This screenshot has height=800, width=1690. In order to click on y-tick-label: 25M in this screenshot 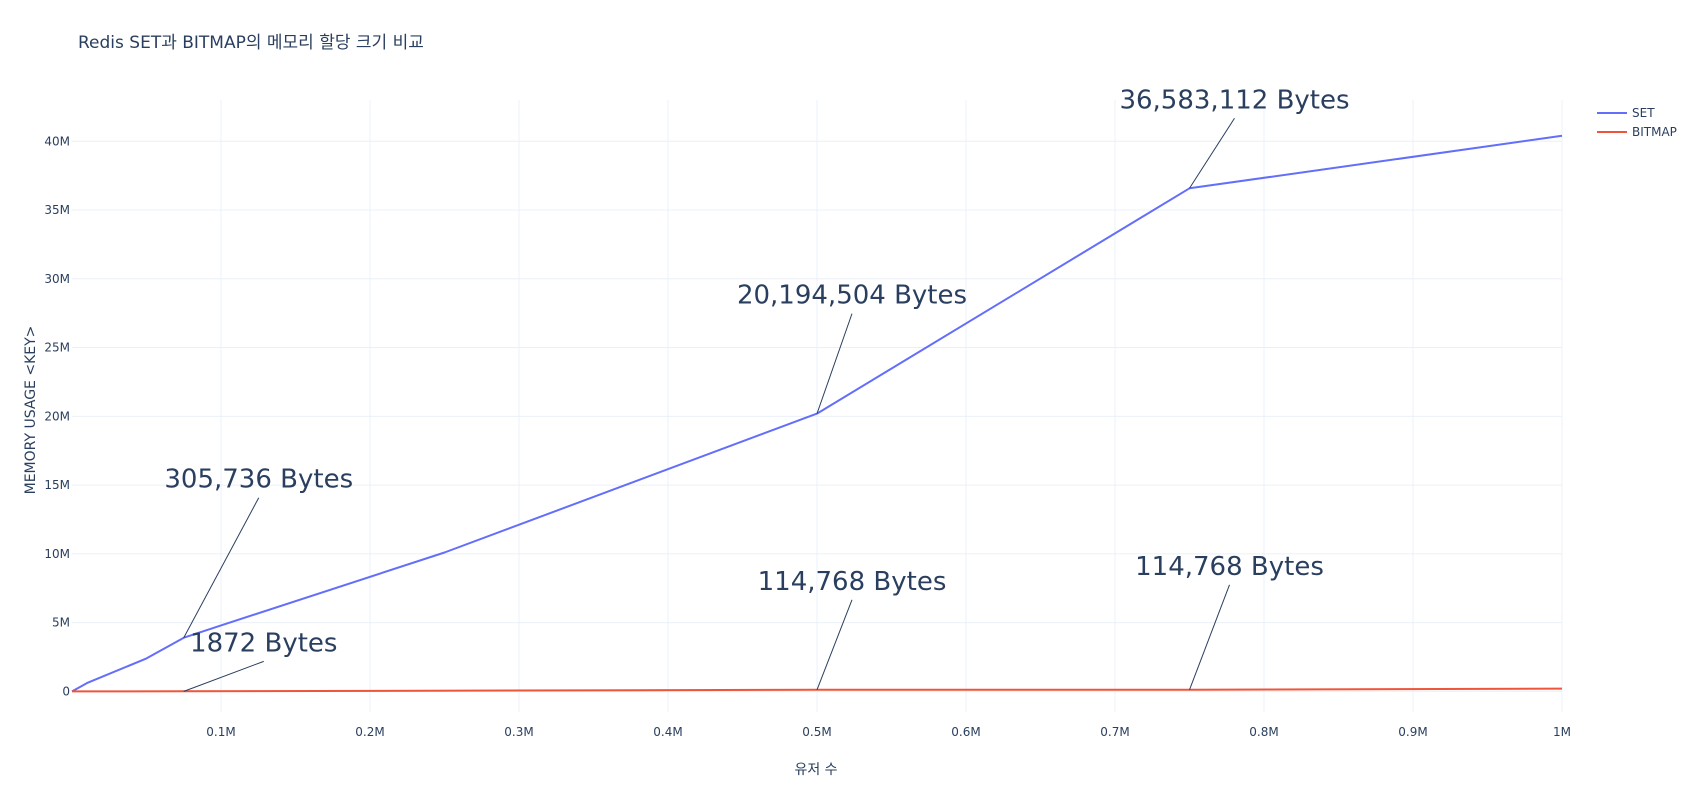, I will do `click(57, 348)`.